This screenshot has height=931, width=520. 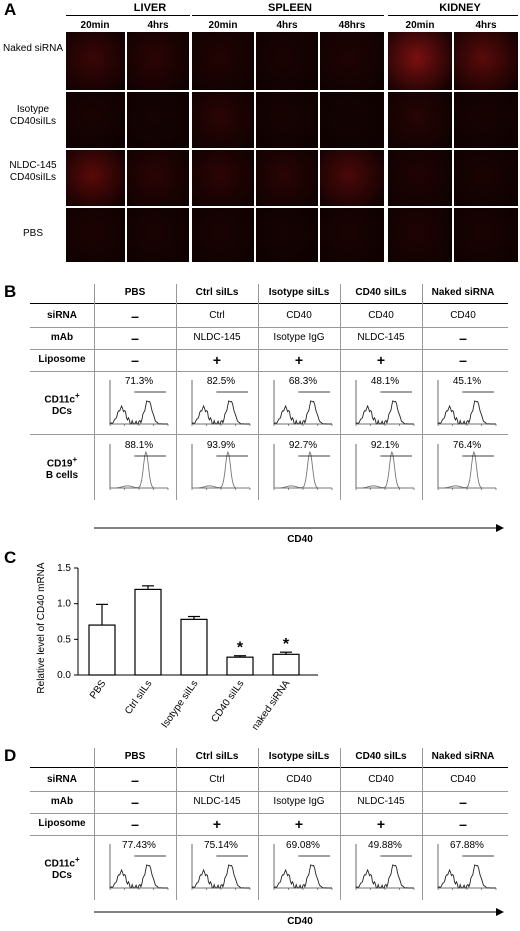 What do you see at coordinates (287, 120) in the screenshot?
I see `tile-spleen-4hrs-row2` at bounding box center [287, 120].